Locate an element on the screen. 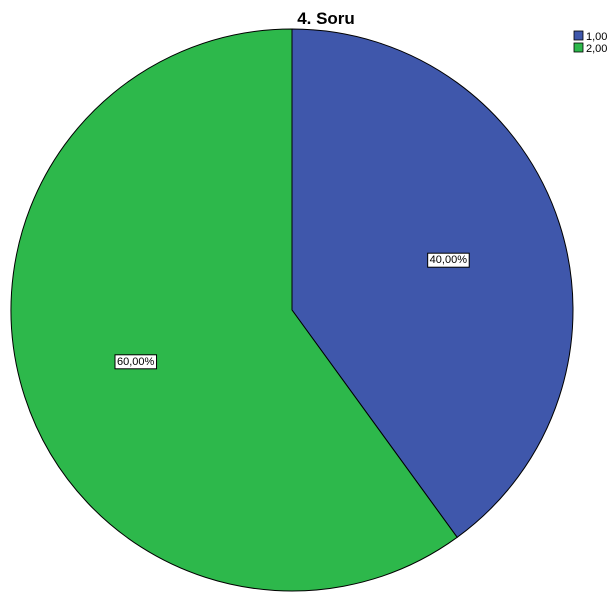 Image resolution: width=612 pixels, height=593 pixels. legend: 1,002,00 is located at coordinates (590, 42).